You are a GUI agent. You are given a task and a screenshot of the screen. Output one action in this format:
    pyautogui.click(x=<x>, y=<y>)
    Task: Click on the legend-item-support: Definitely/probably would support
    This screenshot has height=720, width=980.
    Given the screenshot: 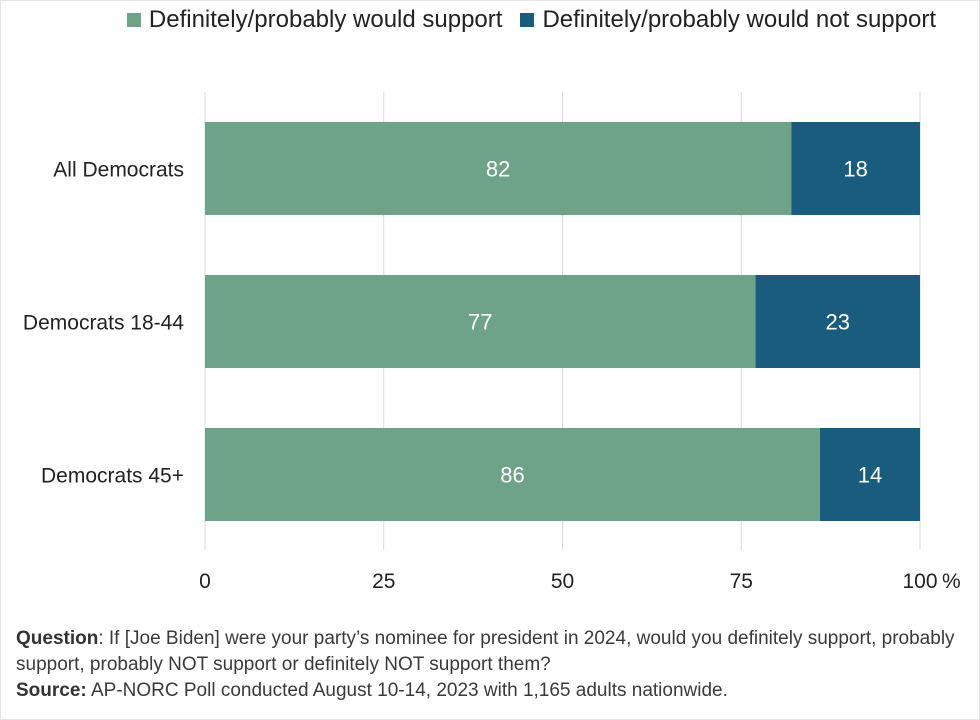 What is the action you would take?
    pyautogui.click(x=314, y=20)
    